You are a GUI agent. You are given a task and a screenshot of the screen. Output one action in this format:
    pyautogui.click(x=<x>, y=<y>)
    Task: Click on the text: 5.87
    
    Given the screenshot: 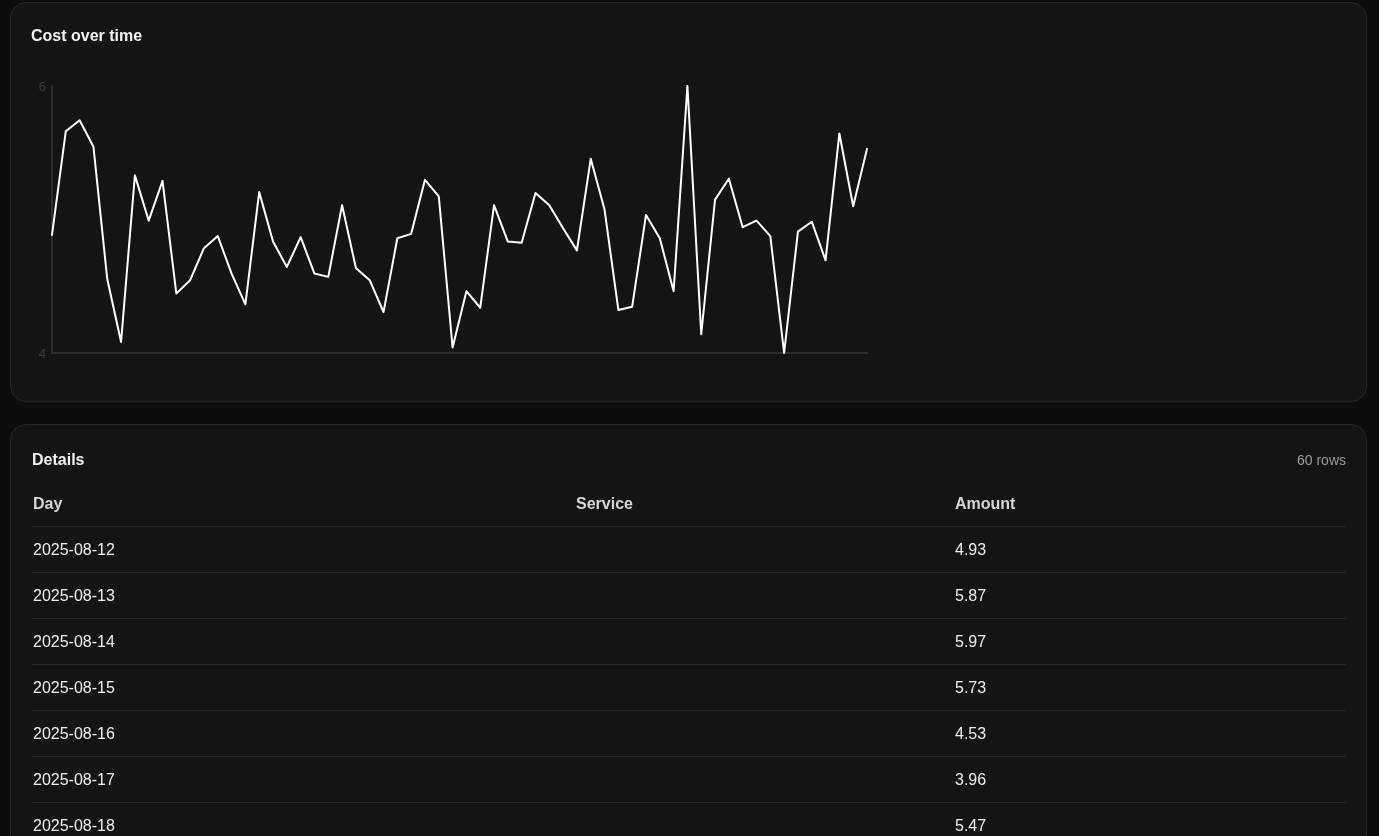 What is the action you would take?
    pyautogui.click(x=971, y=595)
    